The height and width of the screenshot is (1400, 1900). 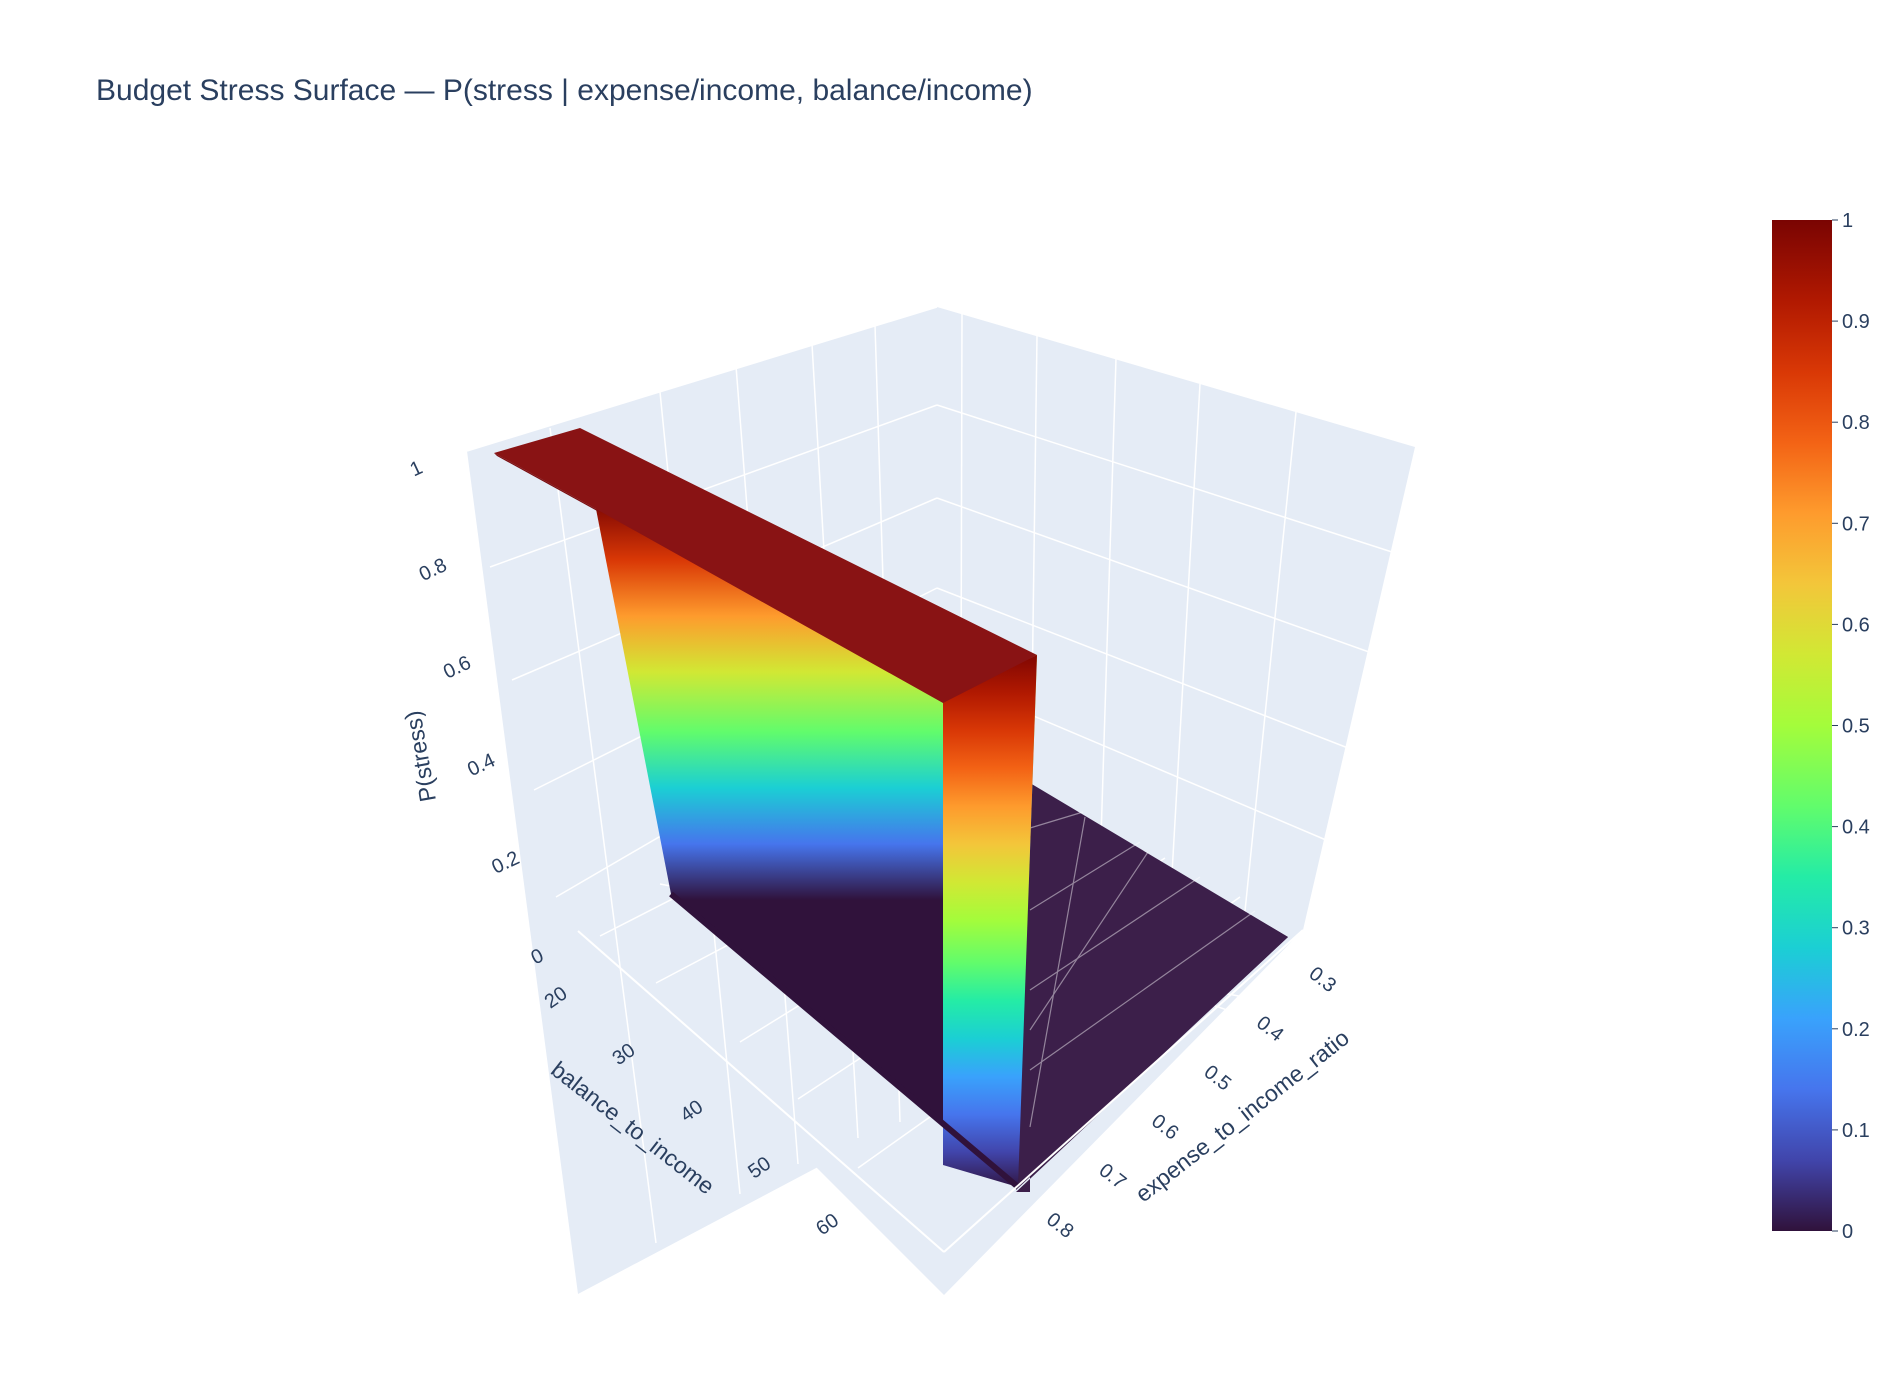 What do you see at coordinates (505, 863) in the screenshot?
I see `z-tick-label: 0.2` at bounding box center [505, 863].